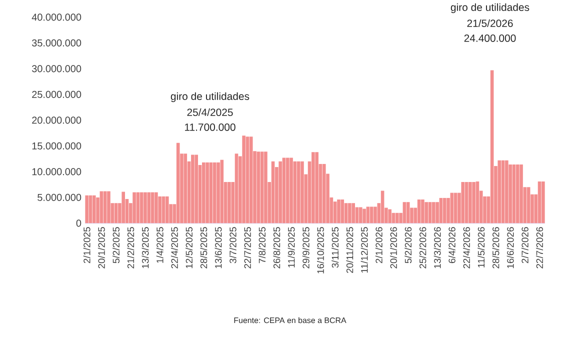  I want to click on x-tick-label: 22/4/2025, so click(174, 247).